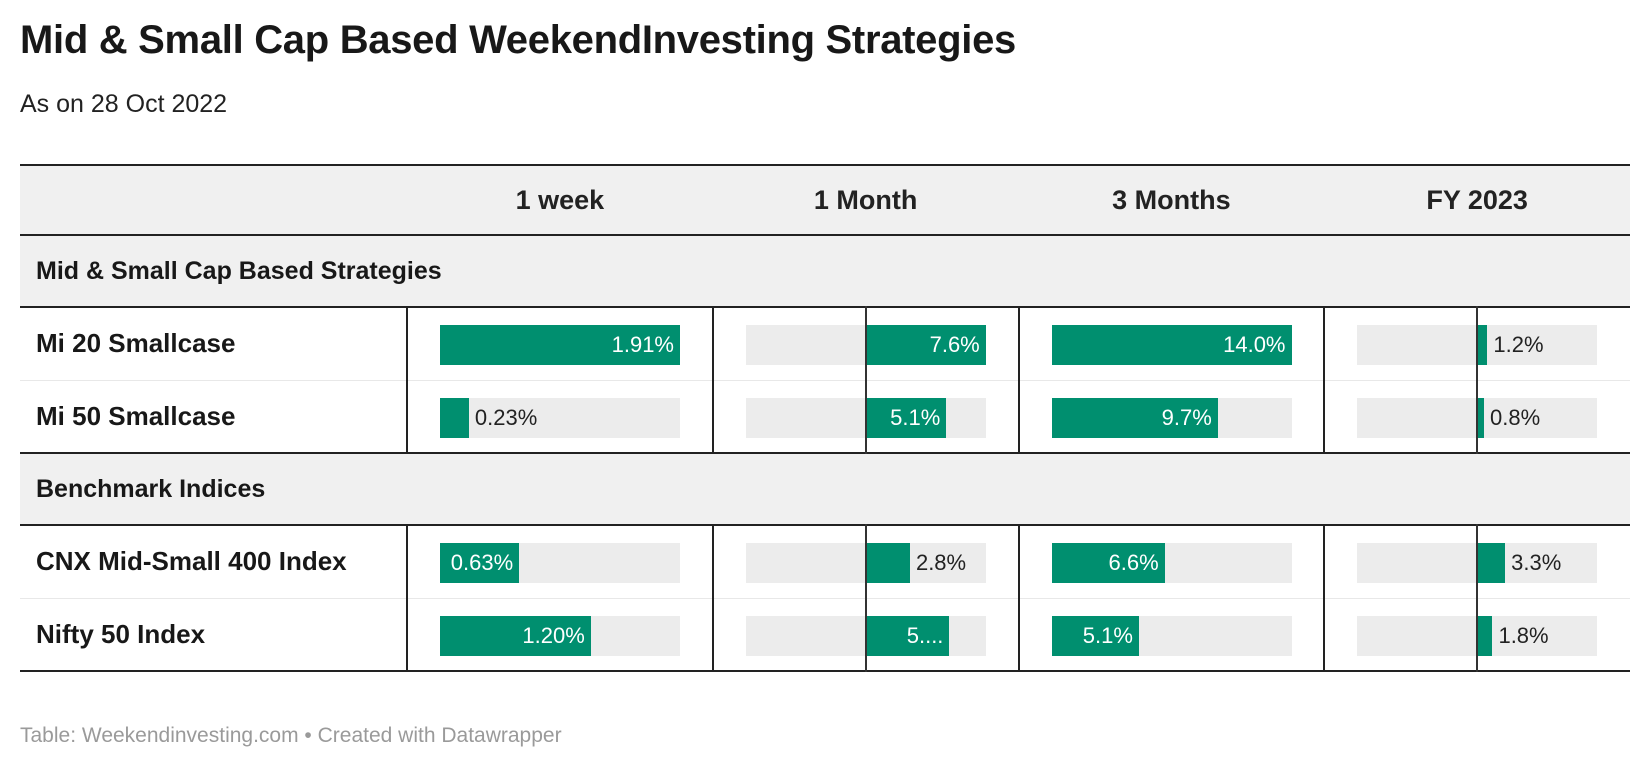 The height and width of the screenshot is (770, 1650). I want to click on value-cell: 0.8%, so click(1477, 416).